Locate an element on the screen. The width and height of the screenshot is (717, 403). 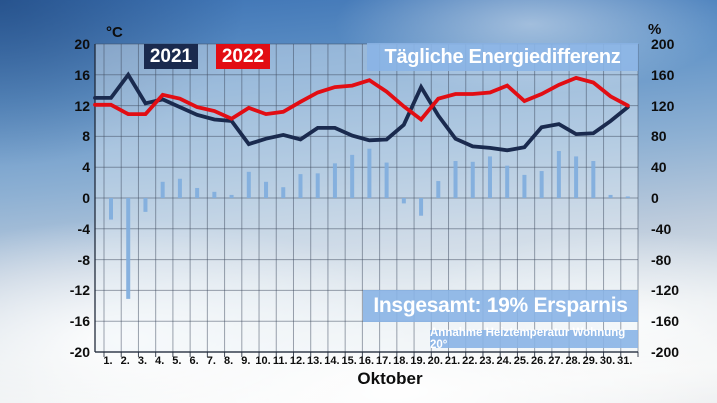
right-axis-tick: -80 is located at coordinates (661, 259).